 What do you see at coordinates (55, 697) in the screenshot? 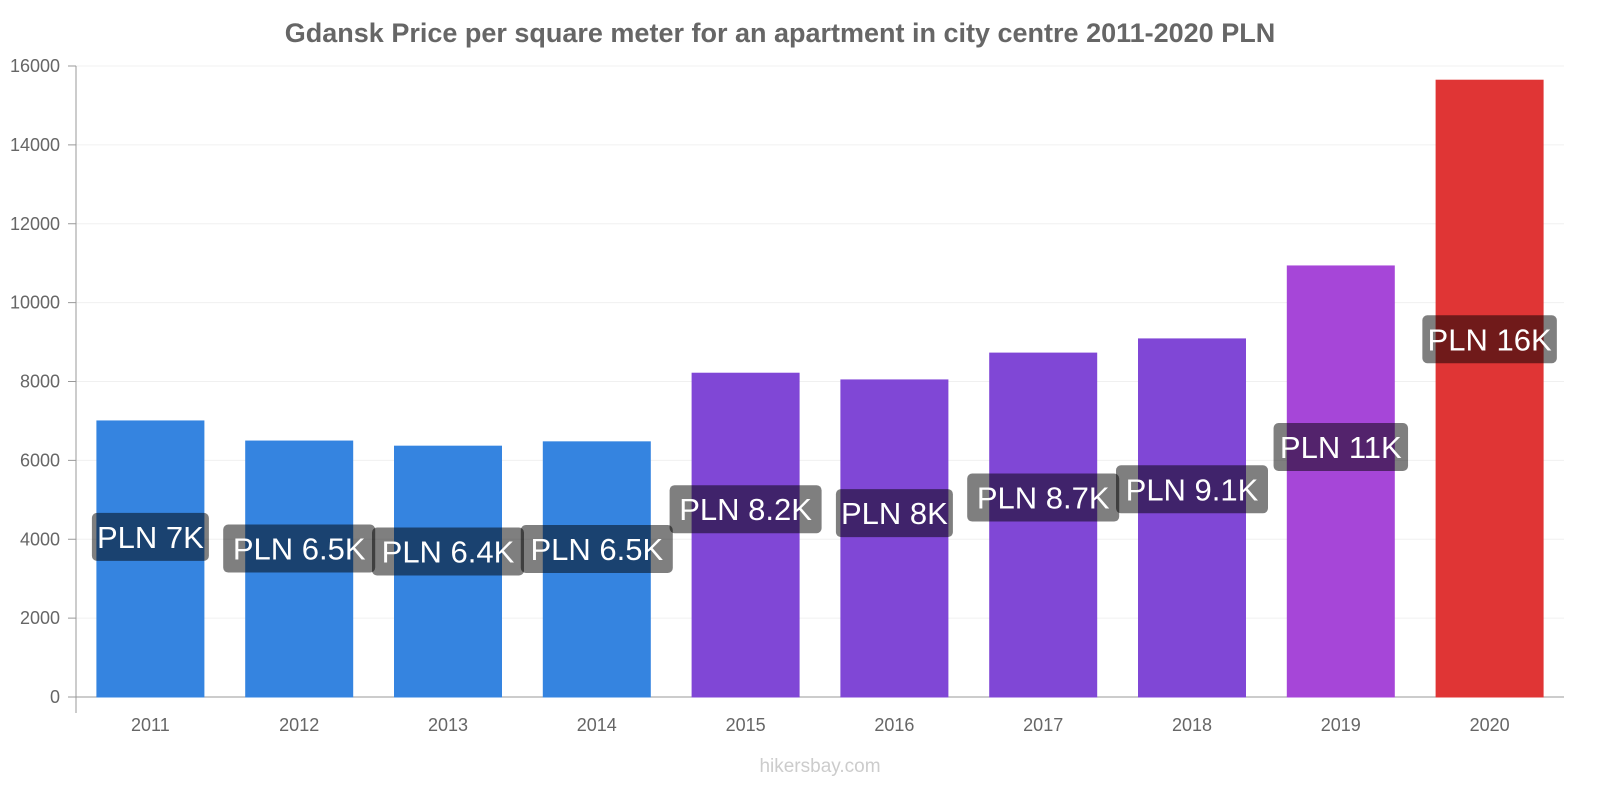
I see `y-tick-label: 0` at bounding box center [55, 697].